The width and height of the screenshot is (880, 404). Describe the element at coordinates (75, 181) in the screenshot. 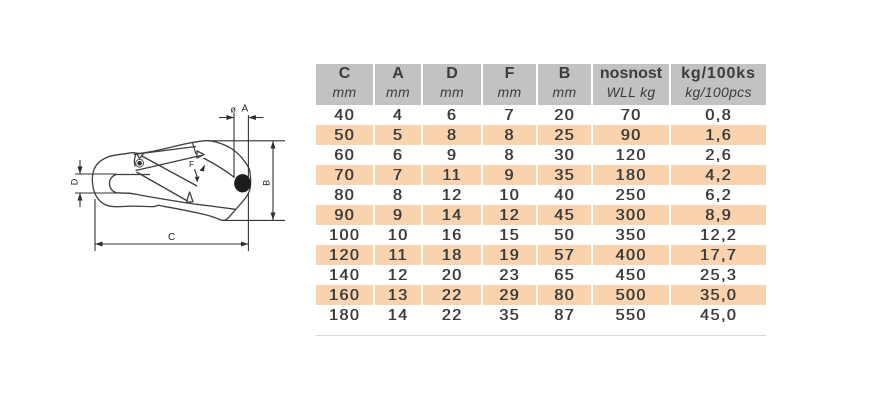

I see `svg-text: D` at that location.